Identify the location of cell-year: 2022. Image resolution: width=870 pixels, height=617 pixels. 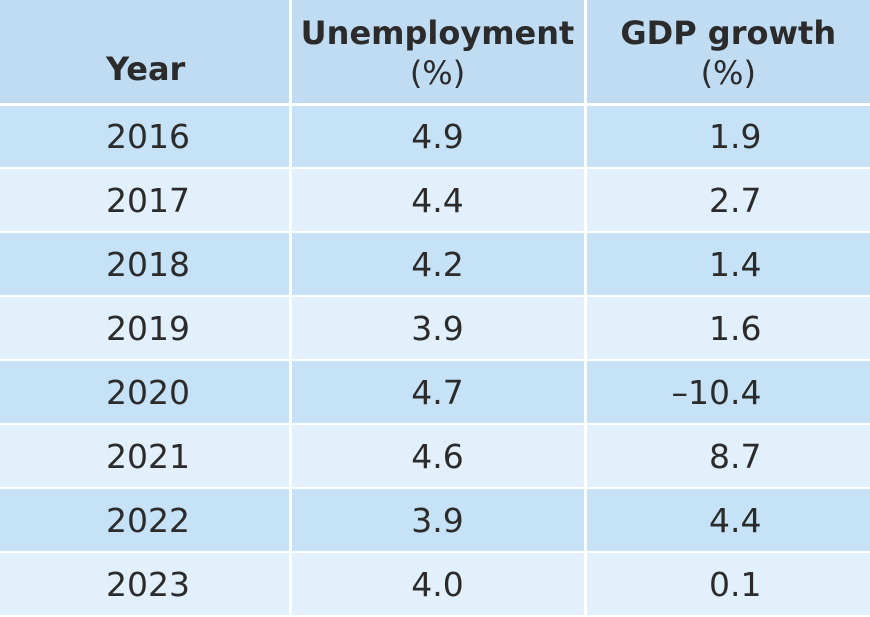
(145, 520).